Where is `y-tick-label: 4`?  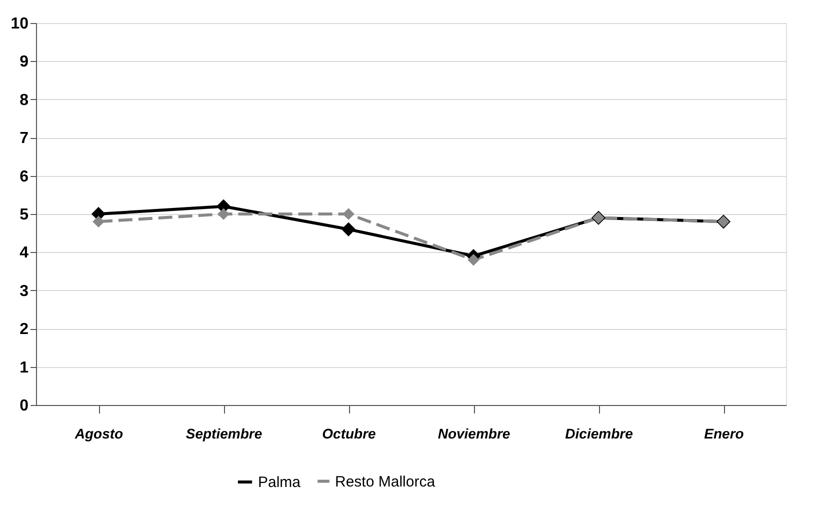 y-tick-label: 4 is located at coordinates (24, 253).